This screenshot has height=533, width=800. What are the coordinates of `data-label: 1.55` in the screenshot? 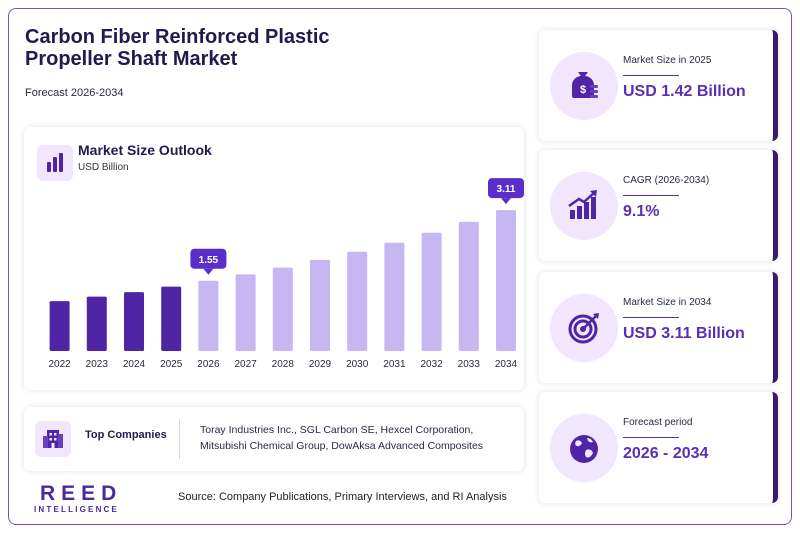 It's located at (209, 260).